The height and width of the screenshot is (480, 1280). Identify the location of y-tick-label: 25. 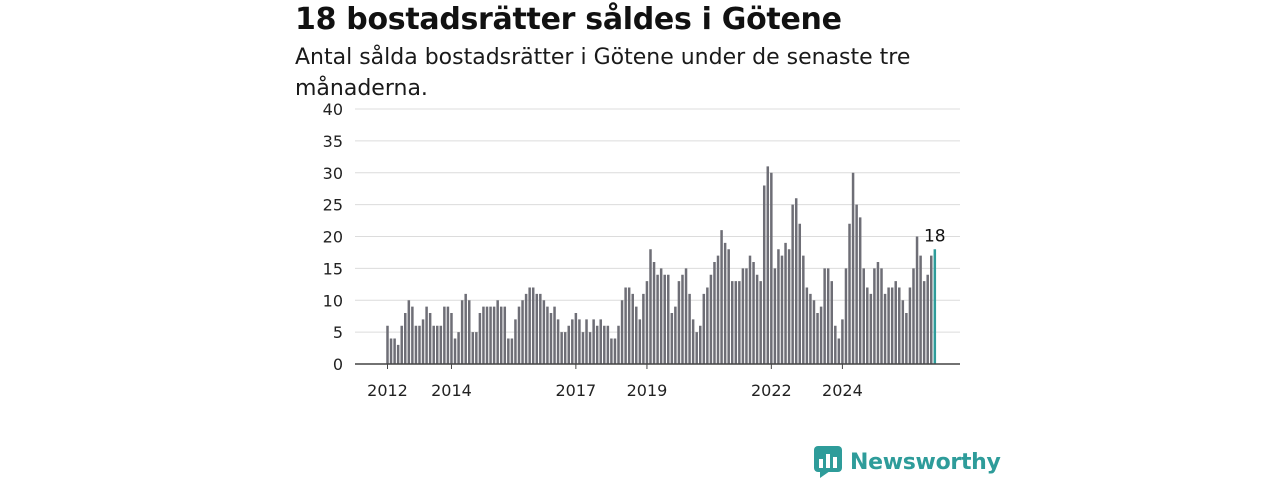
(333, 205).